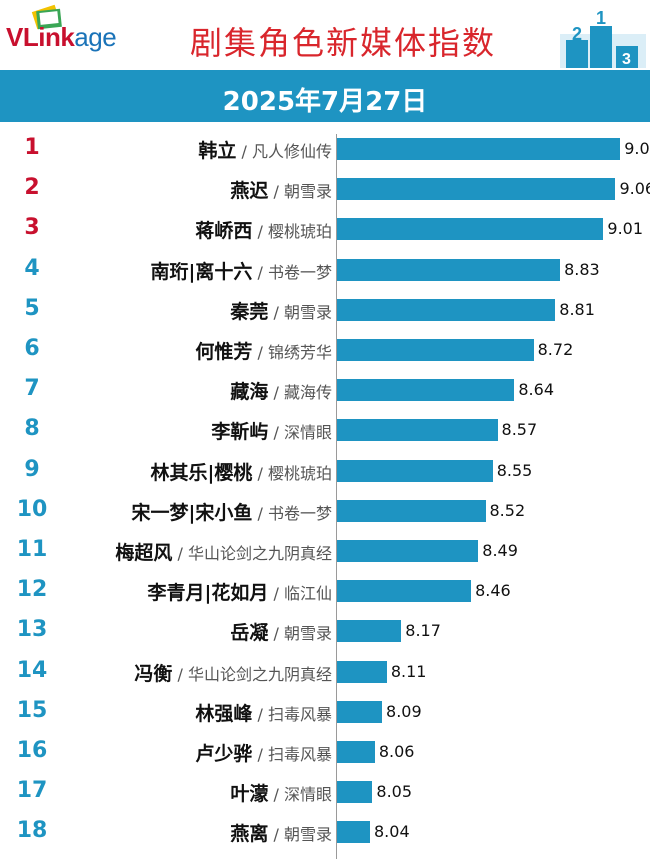 This screenshot has height=859, width=650. I want to click on row-label: 叶濛 / 深情眼, so click(281, 792).